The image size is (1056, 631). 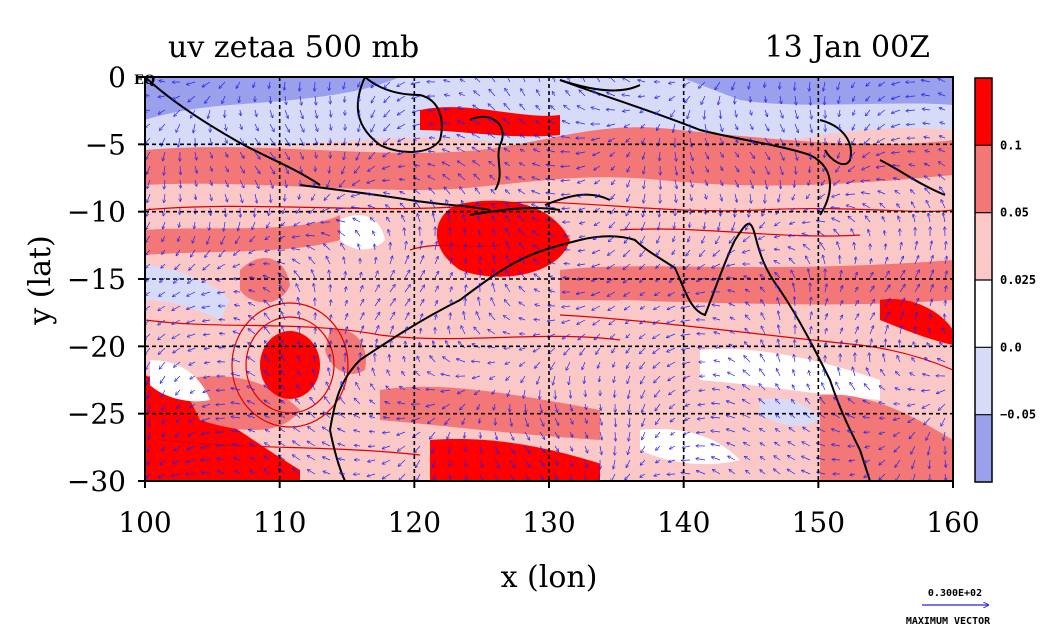 I want to click on x-tick-label: 150, so click(x=818, y=522).